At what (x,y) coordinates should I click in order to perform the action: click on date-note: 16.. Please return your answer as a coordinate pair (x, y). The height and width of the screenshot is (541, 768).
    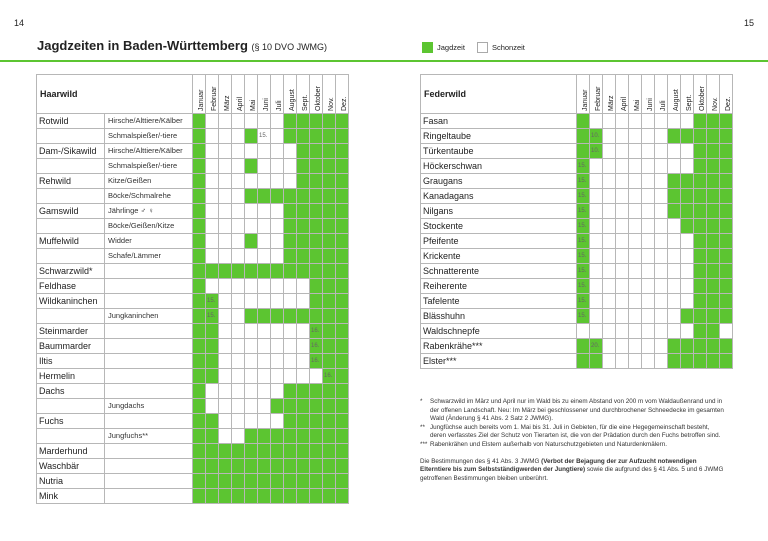
    Looking at the image, I should click on (328, 376).